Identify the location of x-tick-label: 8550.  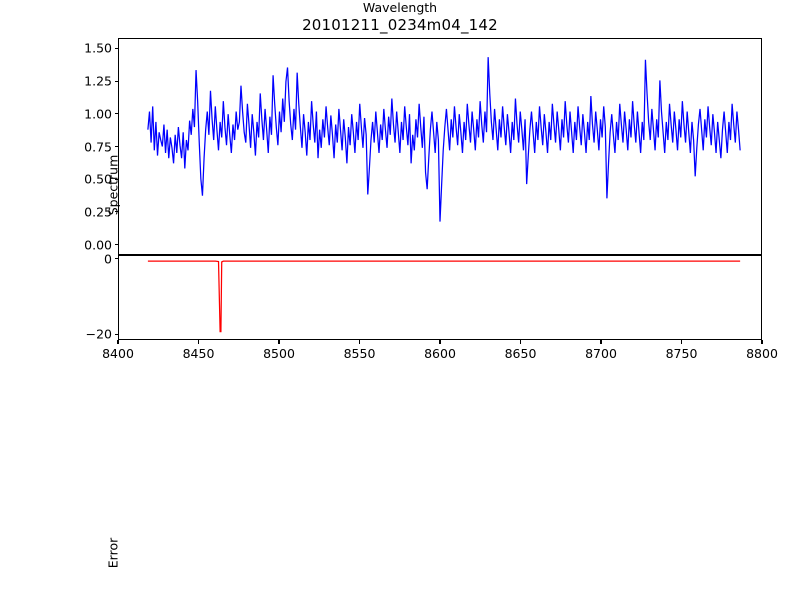
(359, 353).